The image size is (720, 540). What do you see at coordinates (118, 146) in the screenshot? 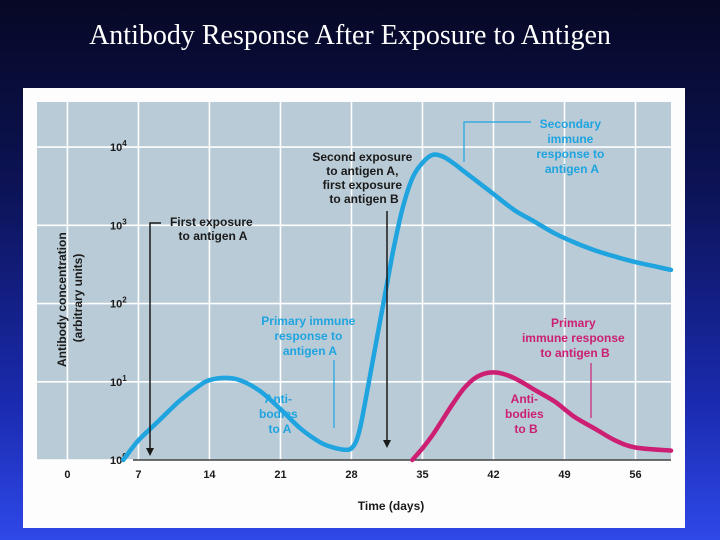
I see `y-tick-label: 10⁴` at bounding box center [118, 146].